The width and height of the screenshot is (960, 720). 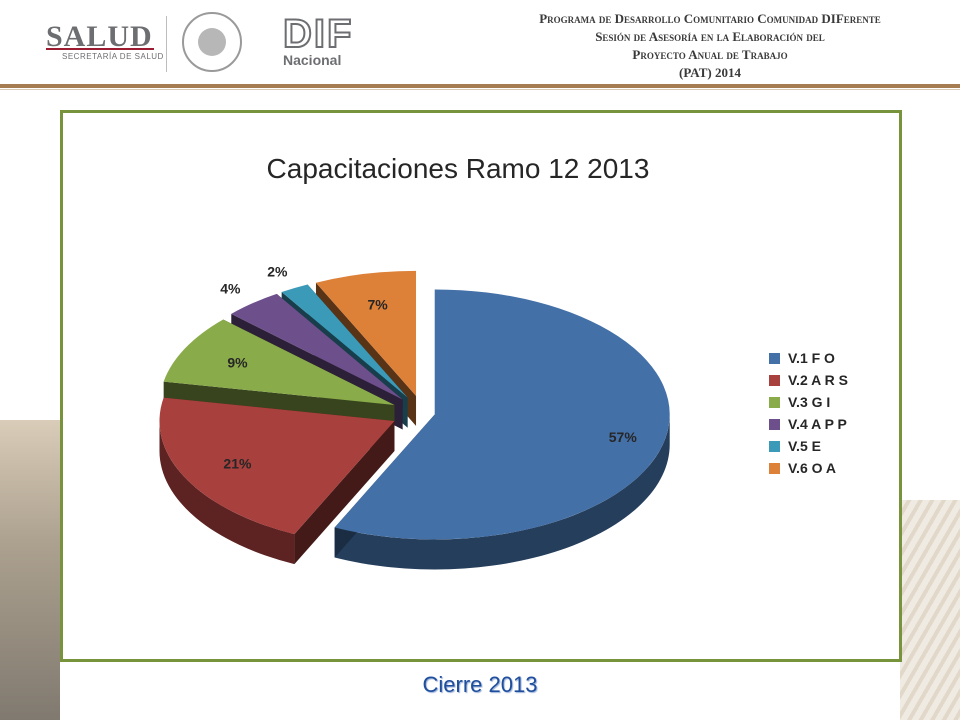 I want to click on legend-label: V.6 O A, so click(x=812, y=468).